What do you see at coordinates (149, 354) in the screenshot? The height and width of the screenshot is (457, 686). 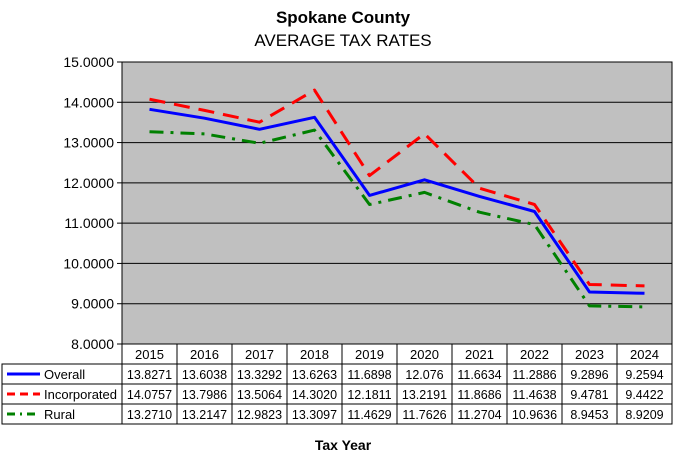 I see `x-tick-label: 2015` at bounding box center [149, 354].